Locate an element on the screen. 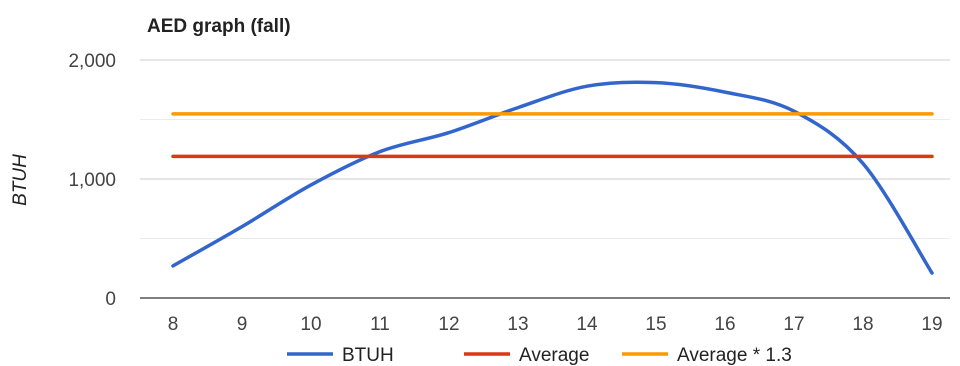  x-tick-label: 11 is located at coordinates (380, 324).